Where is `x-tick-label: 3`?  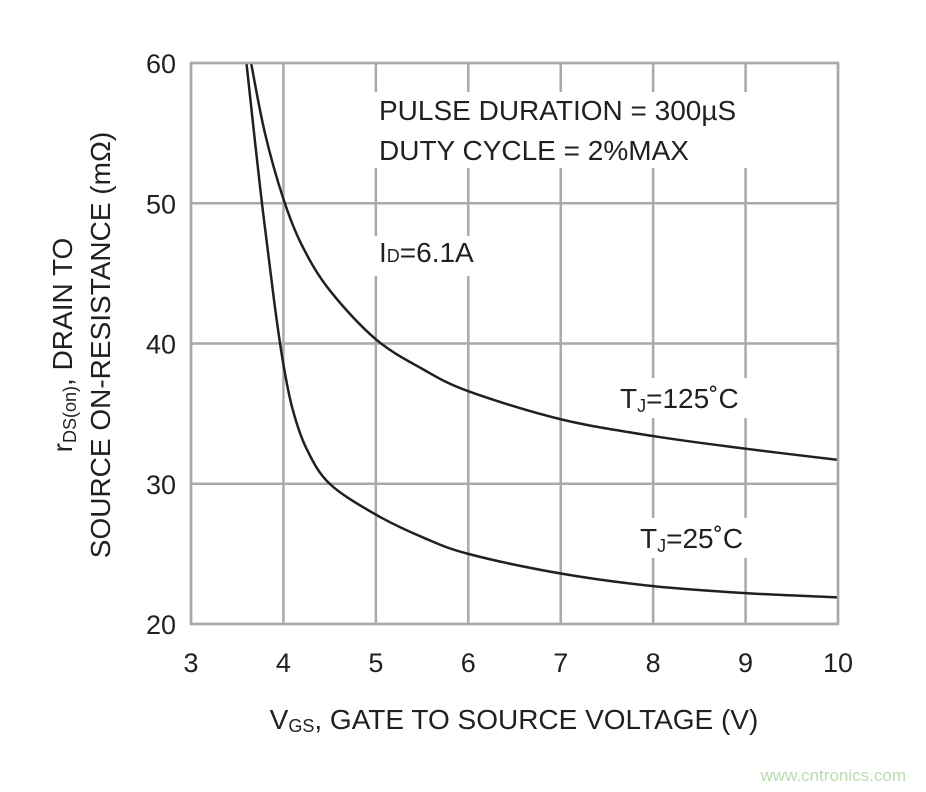 x-tick-label: 3 is located at coordinates (190, 663).